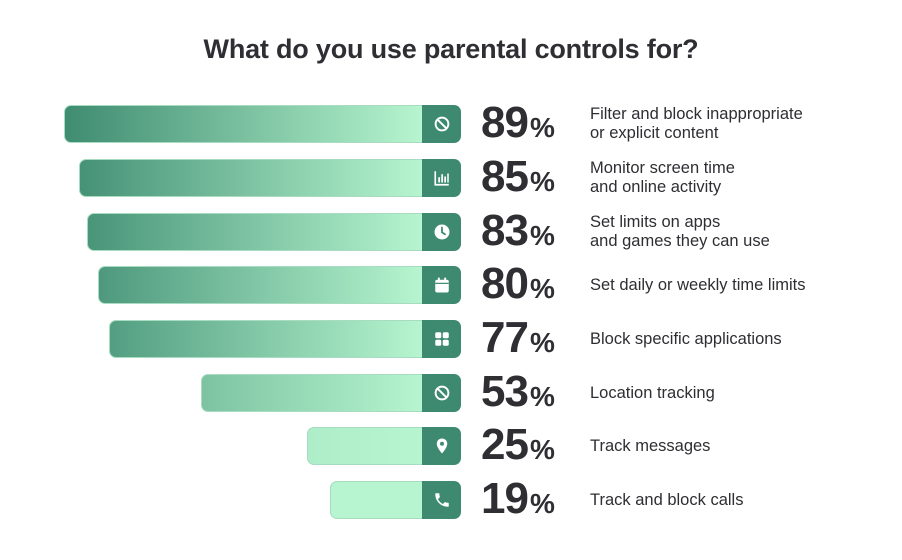 Image resolution: width=902 pixels, height=560 pixels. I want to click on category-label-line: and online activity, so click(656, 187).